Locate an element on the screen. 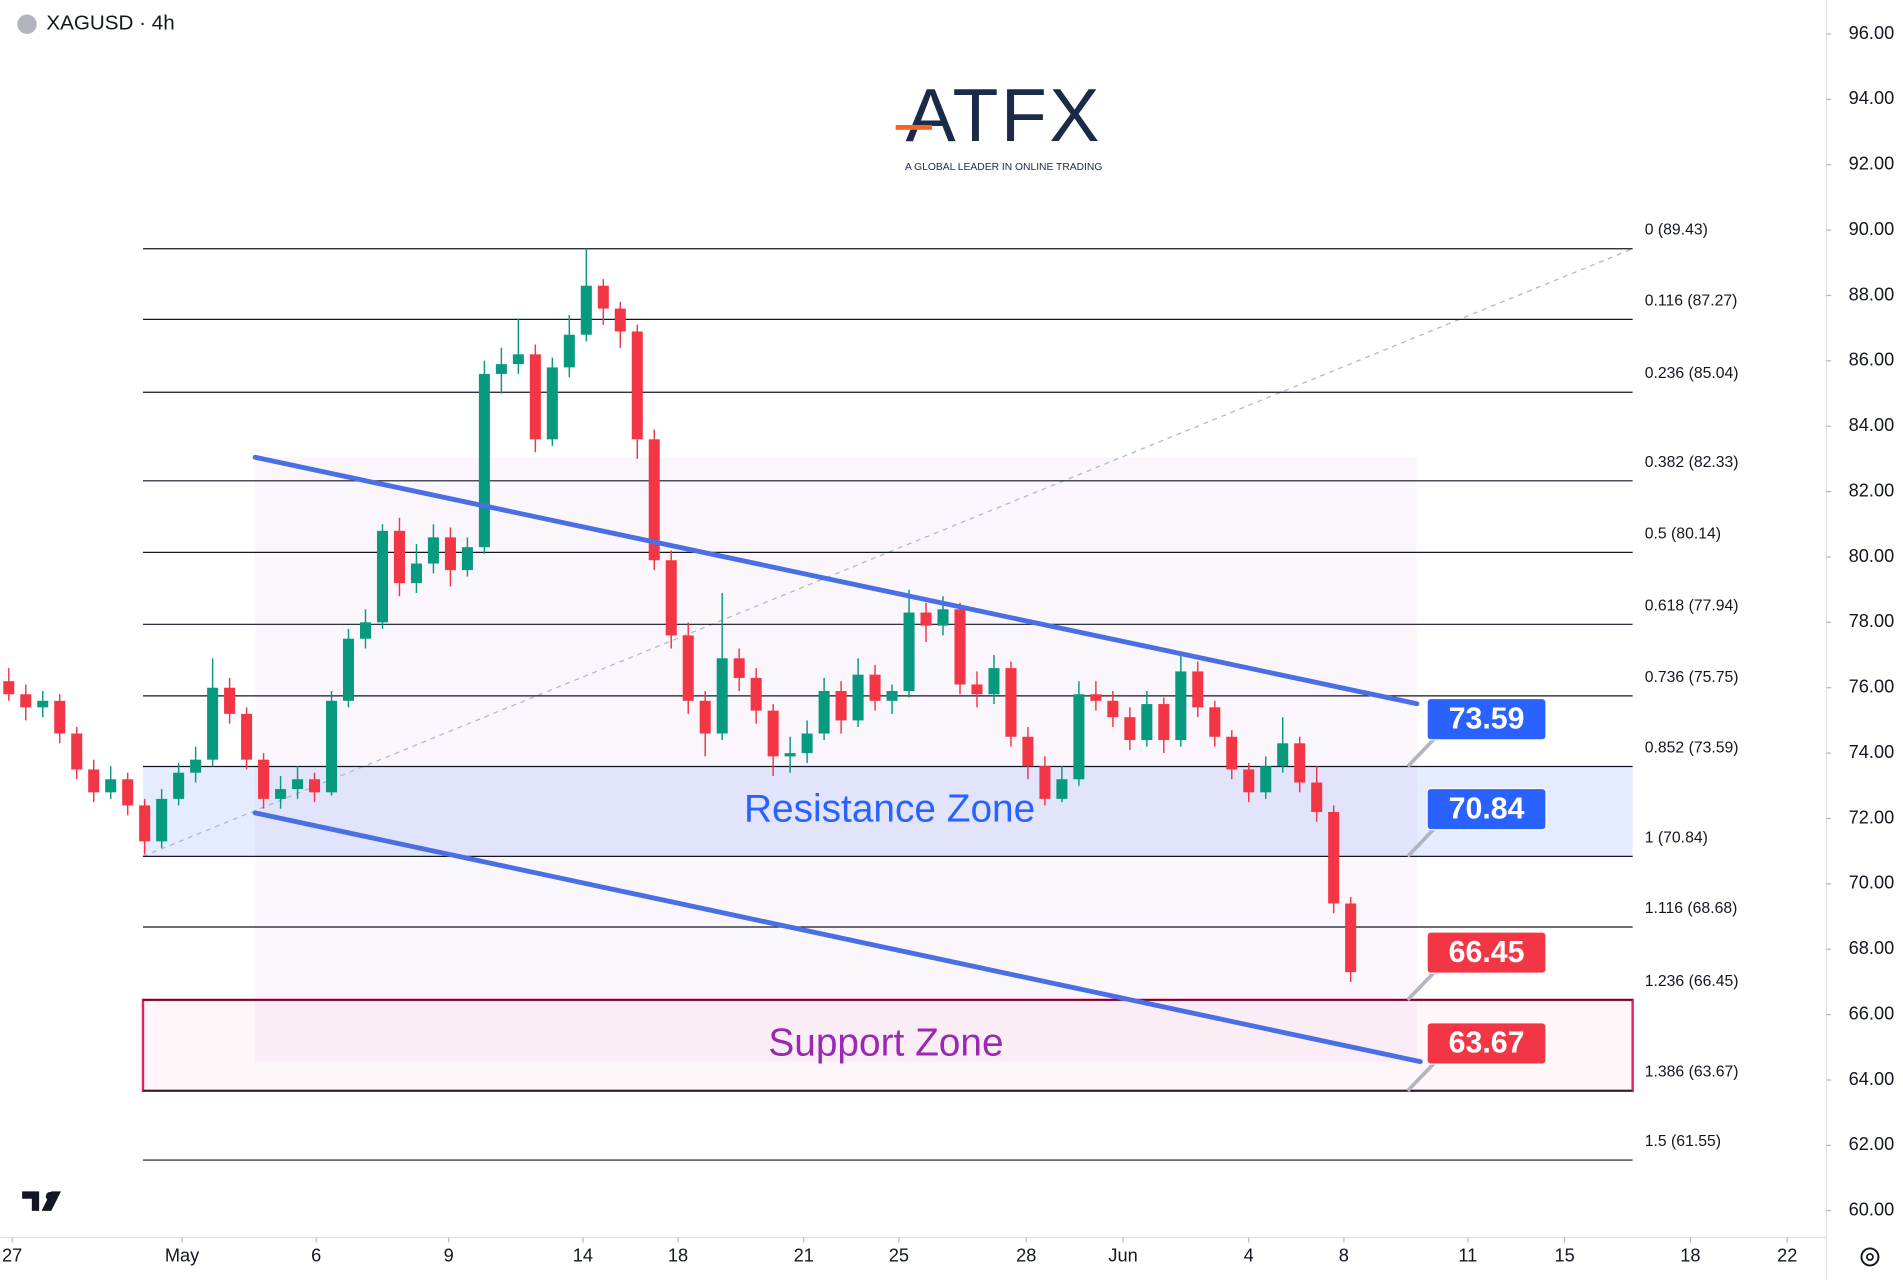 This screenshot has height=1280, width=1903. fib-label: 1.116 (68.68) is located at coordinates (1691, 908).